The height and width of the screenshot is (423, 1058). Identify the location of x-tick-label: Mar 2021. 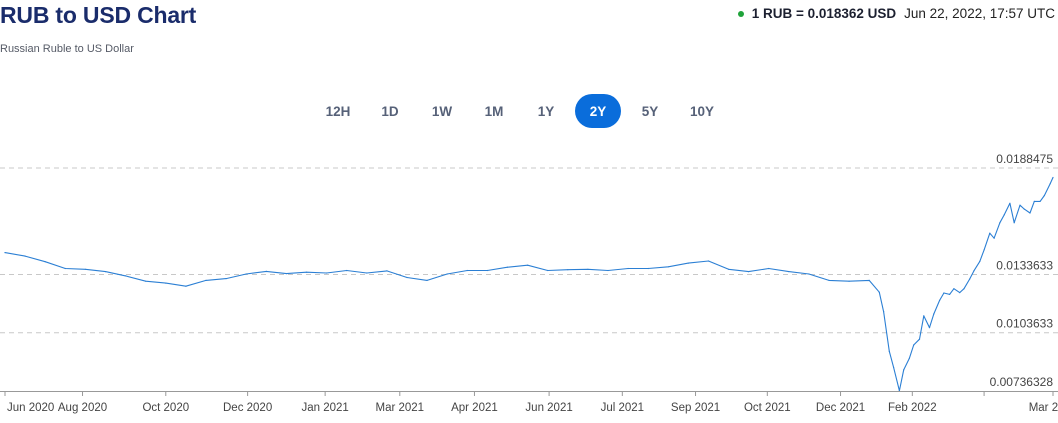
(399, 408).